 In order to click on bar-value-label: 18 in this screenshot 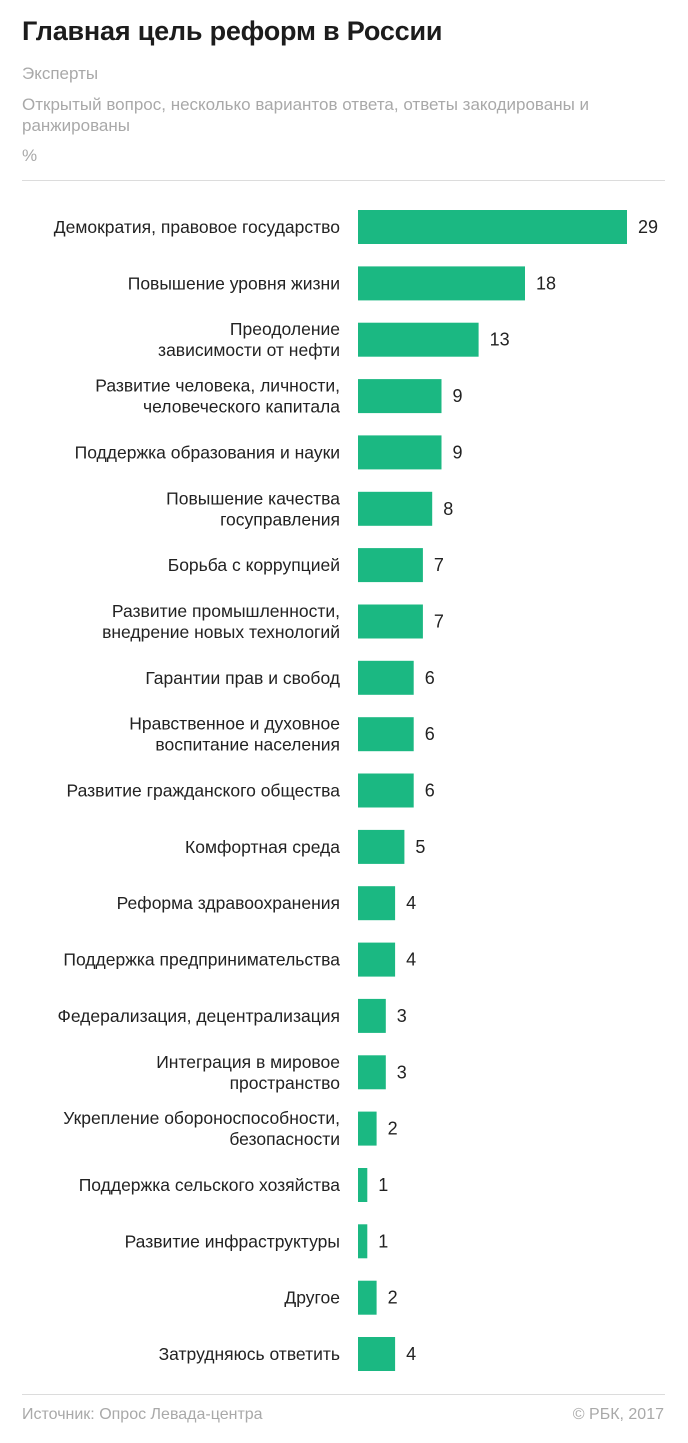, I will do `click(546, 283)`.